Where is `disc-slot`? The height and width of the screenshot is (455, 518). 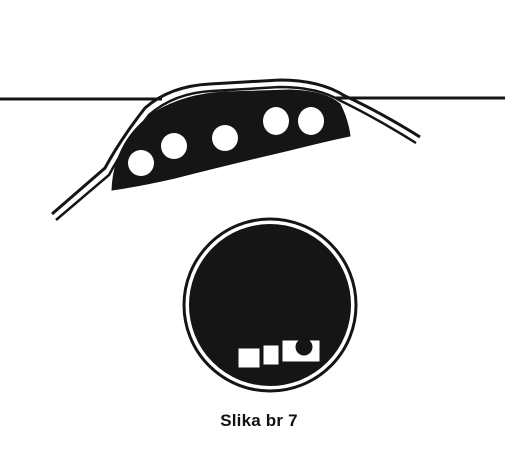
disc-slot is located at coordinates (279, 353).